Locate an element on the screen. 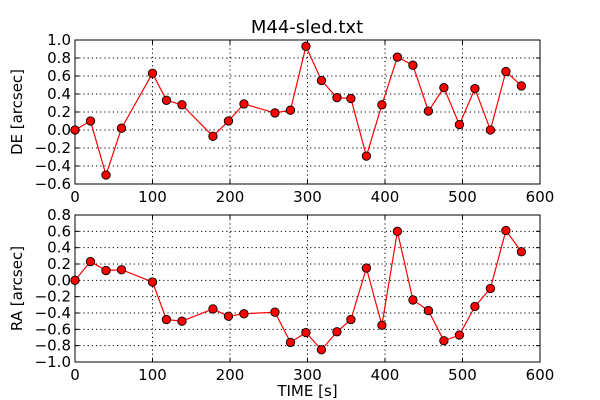 This screenshot has width=600, height=400. de-y-tick-label: 1.0 is located at coordinates (59, 40).